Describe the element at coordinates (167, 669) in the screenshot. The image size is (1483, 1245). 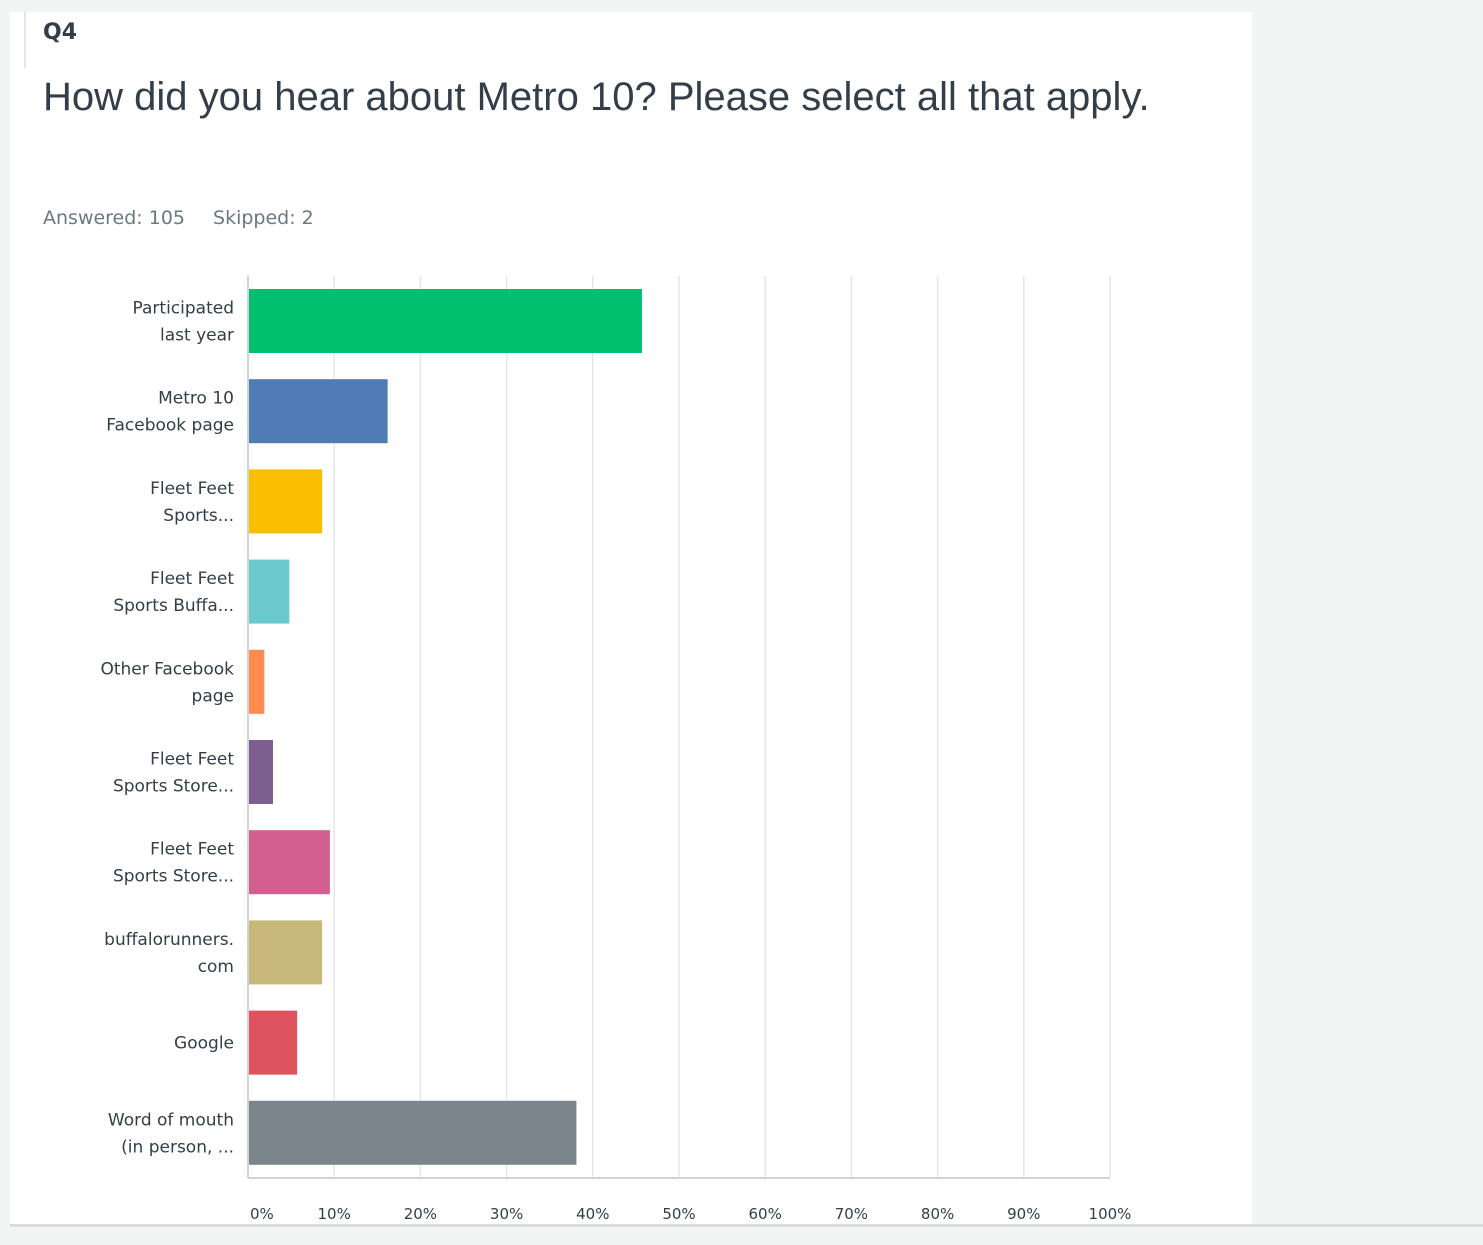
I see `category-label: Other Facebook` at that location.